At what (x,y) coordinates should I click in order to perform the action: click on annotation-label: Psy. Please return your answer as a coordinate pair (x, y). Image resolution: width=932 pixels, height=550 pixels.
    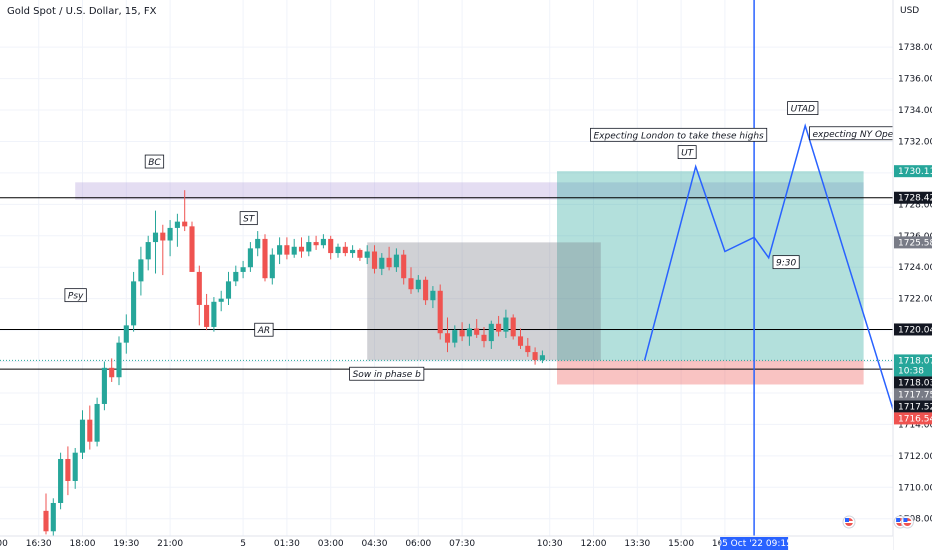
    Looking at the image, I should click on (75, 295).